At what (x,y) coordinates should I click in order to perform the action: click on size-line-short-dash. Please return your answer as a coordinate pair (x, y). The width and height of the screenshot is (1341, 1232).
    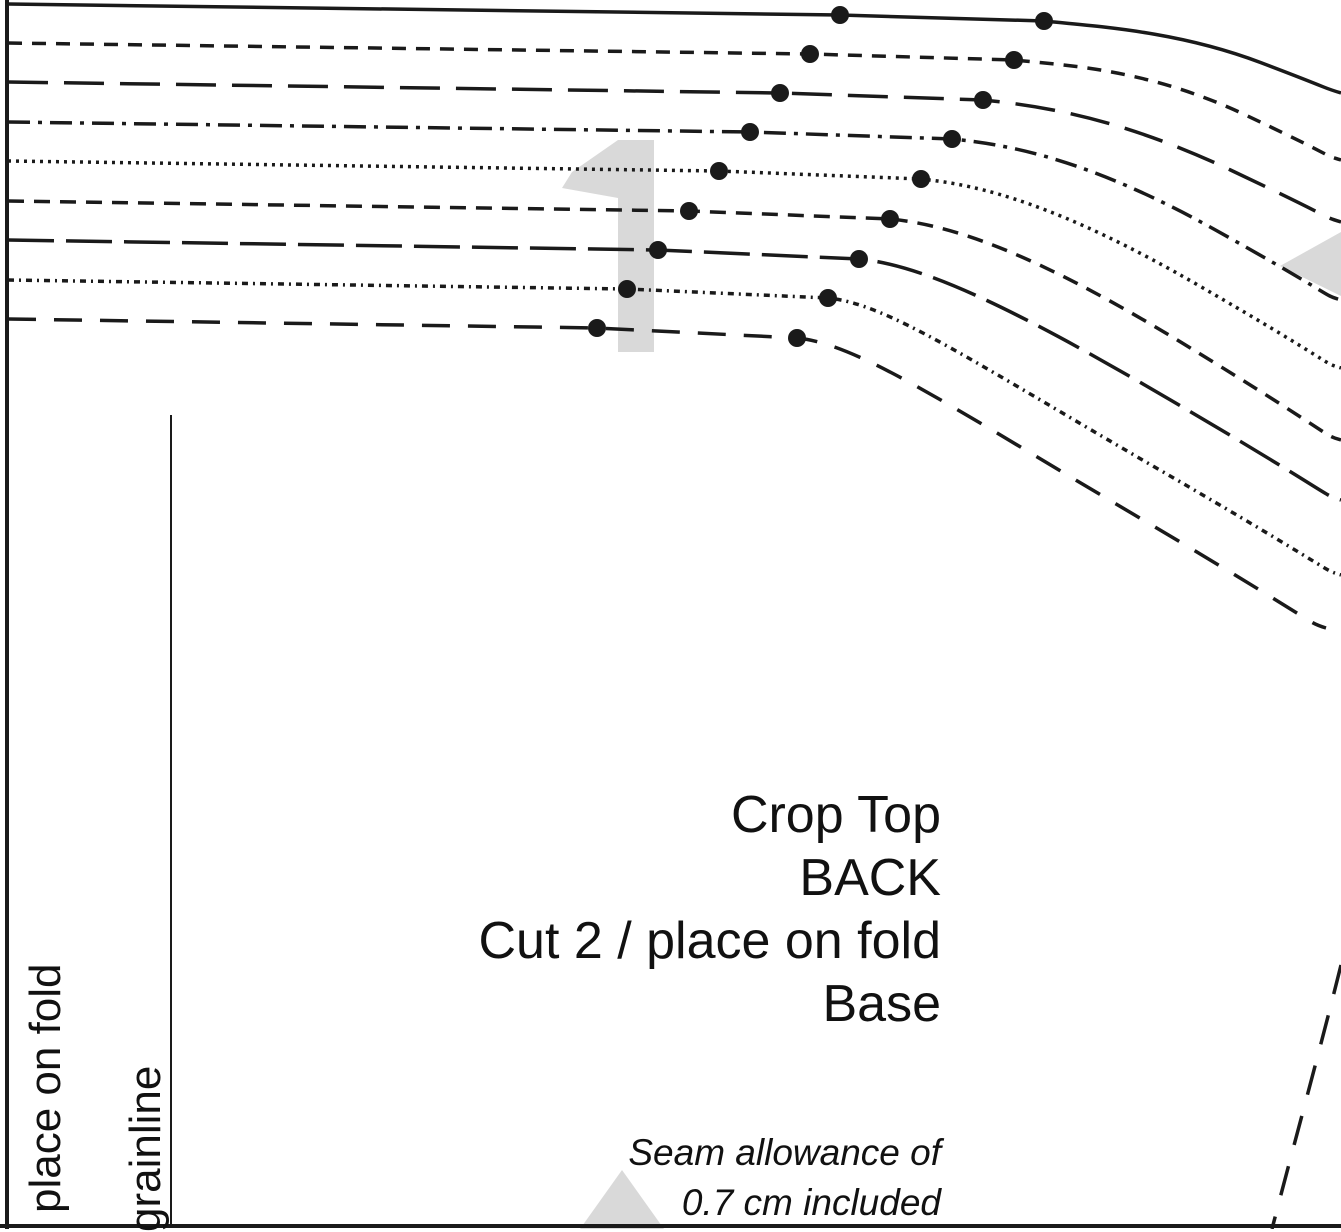
    Looking at the image, I should click on (674, 101).